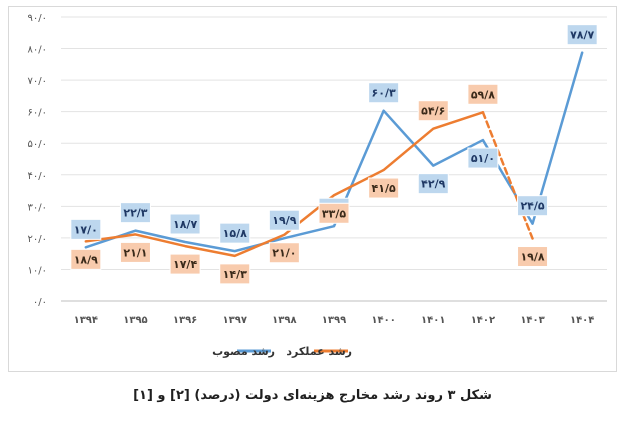  I want to click on y-axis-ticks: ۰/۰ ۱۰/۰ ۲۰/۰ ۳۰/۰ ۴۰/۰ ۵۰/۰ ۶۰/۰ ۷۰/۰ ۸۰/۰ ۹۰/۰, so click(37, 160).